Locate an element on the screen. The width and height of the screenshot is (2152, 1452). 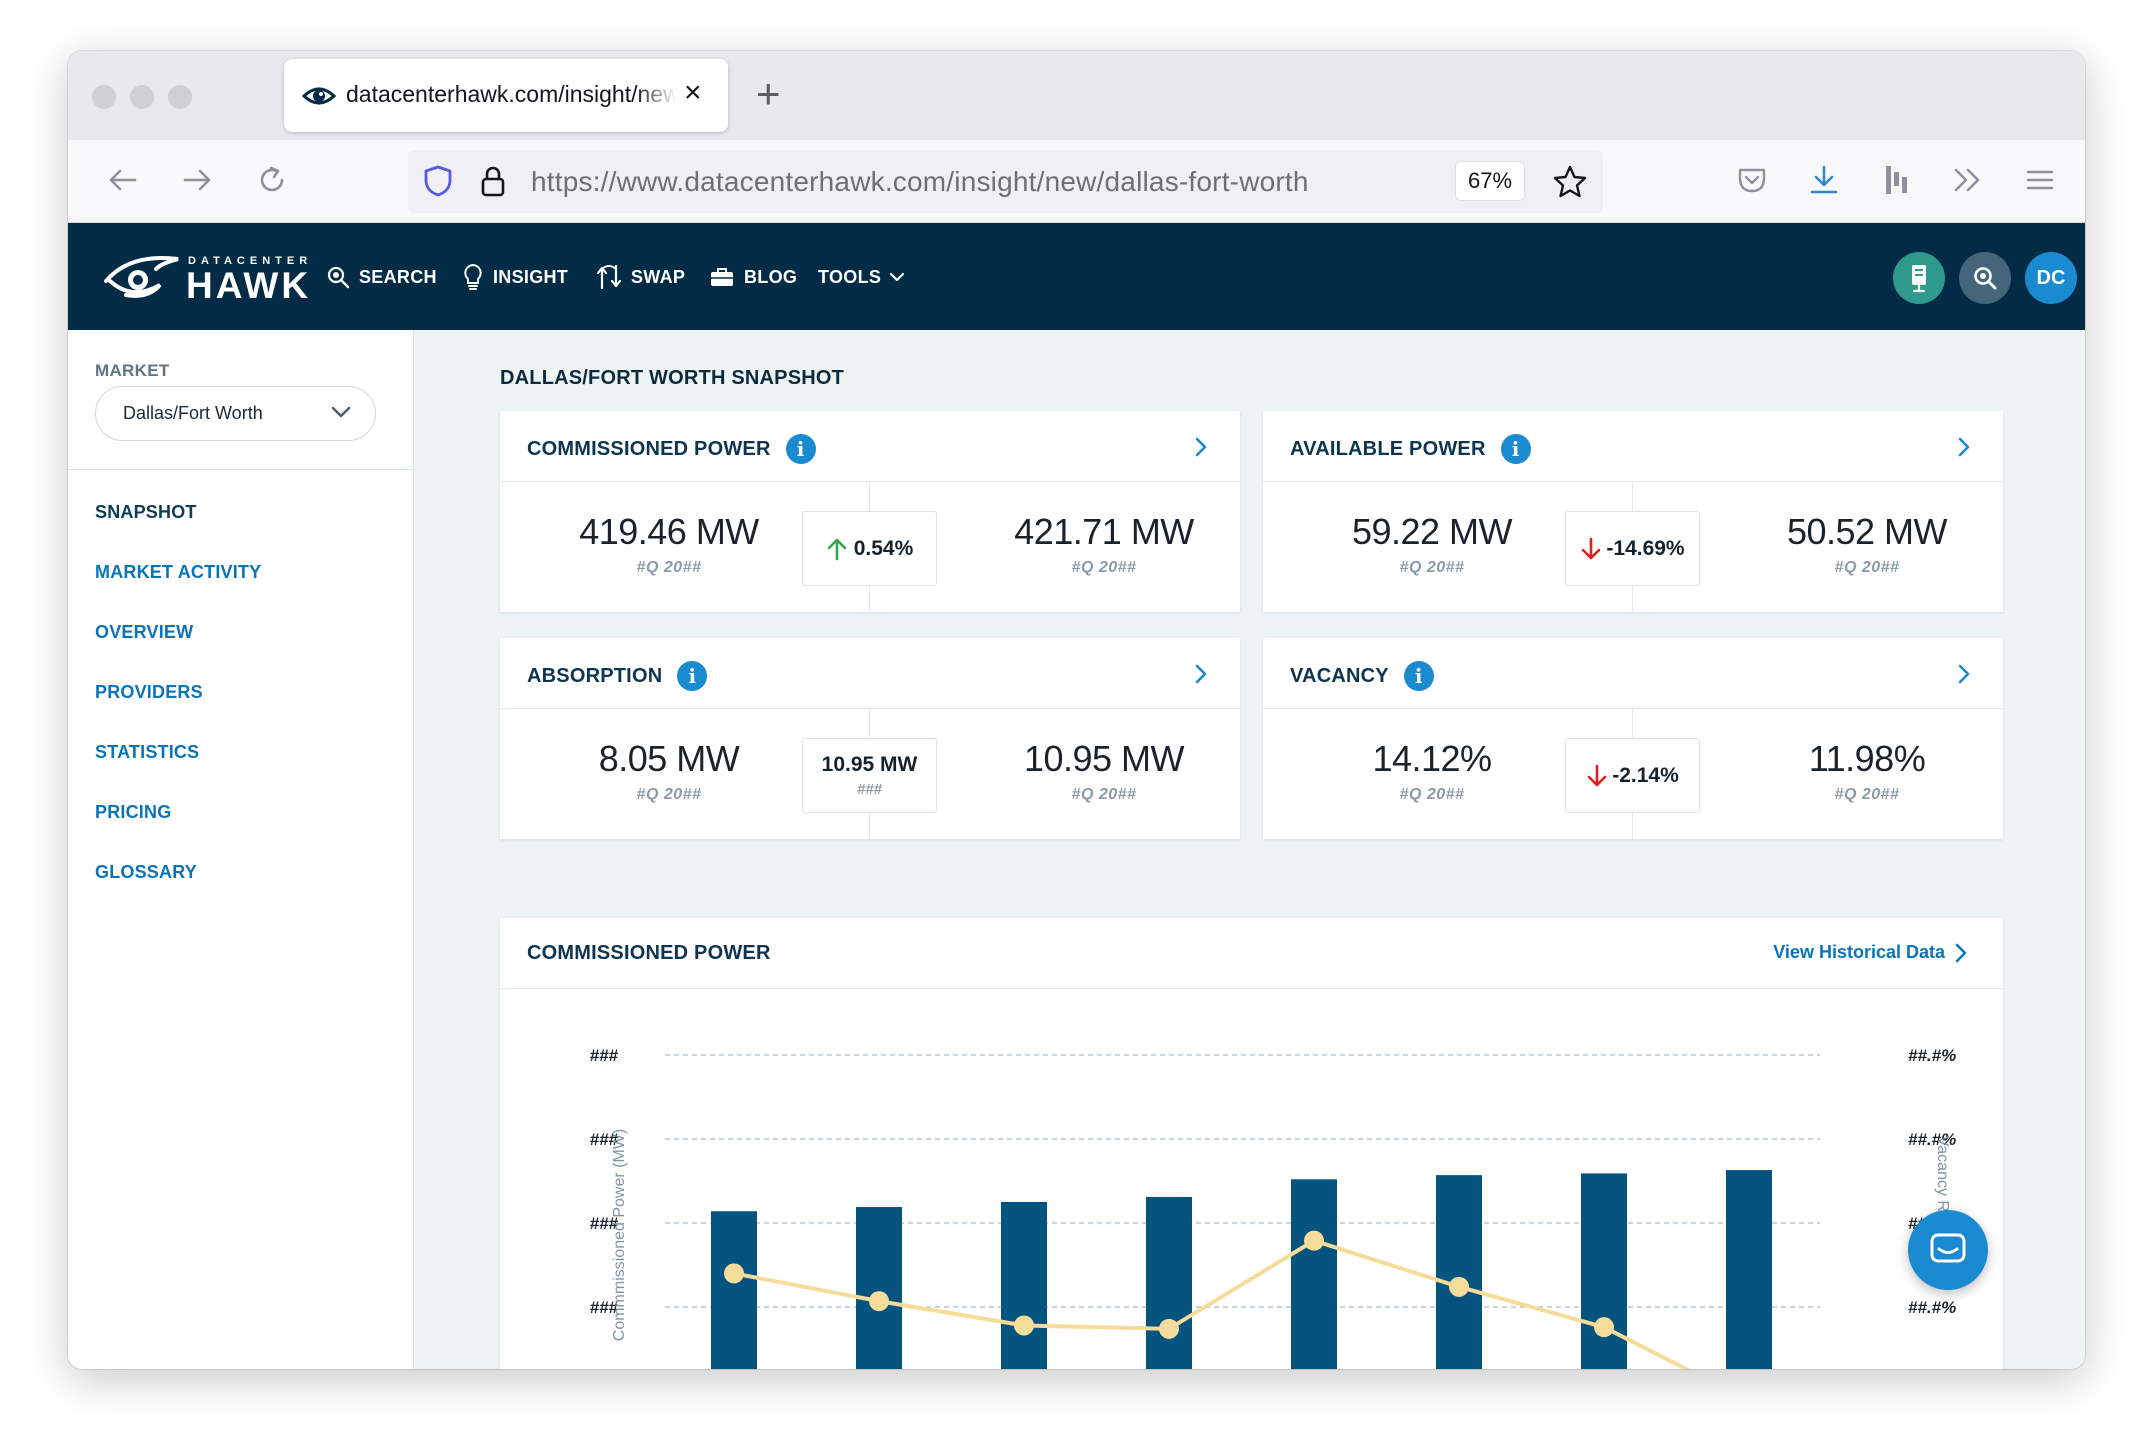
nav-swap-label: SWAP is located at coordinates (658, 276).